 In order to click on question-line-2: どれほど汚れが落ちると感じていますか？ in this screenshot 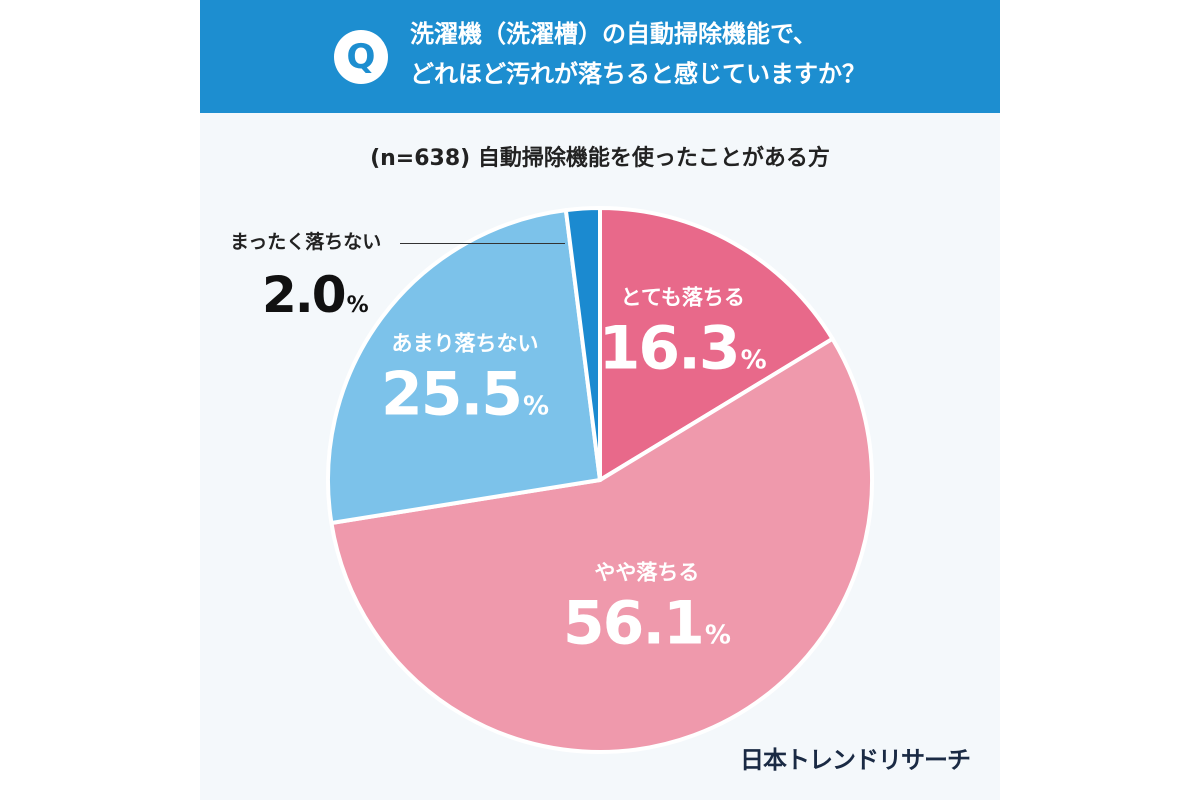, I will do `click(638, 74)`.